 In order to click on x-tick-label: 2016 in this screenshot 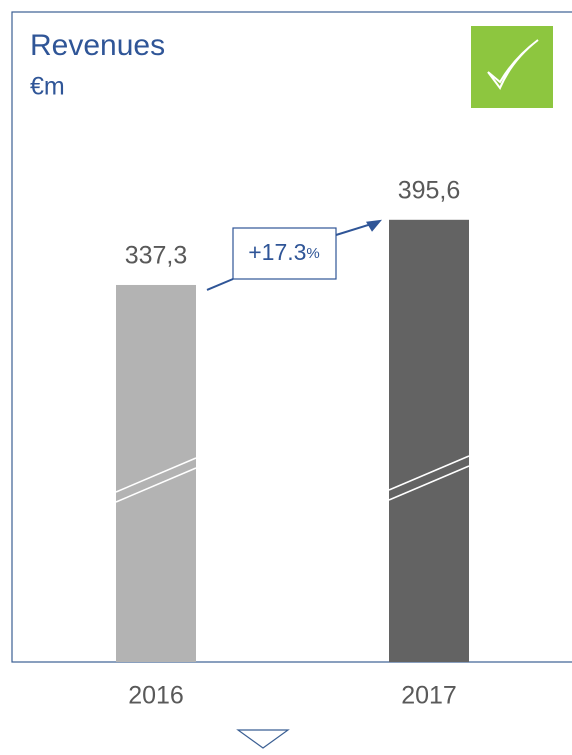, I will do `click(156, 696)`.